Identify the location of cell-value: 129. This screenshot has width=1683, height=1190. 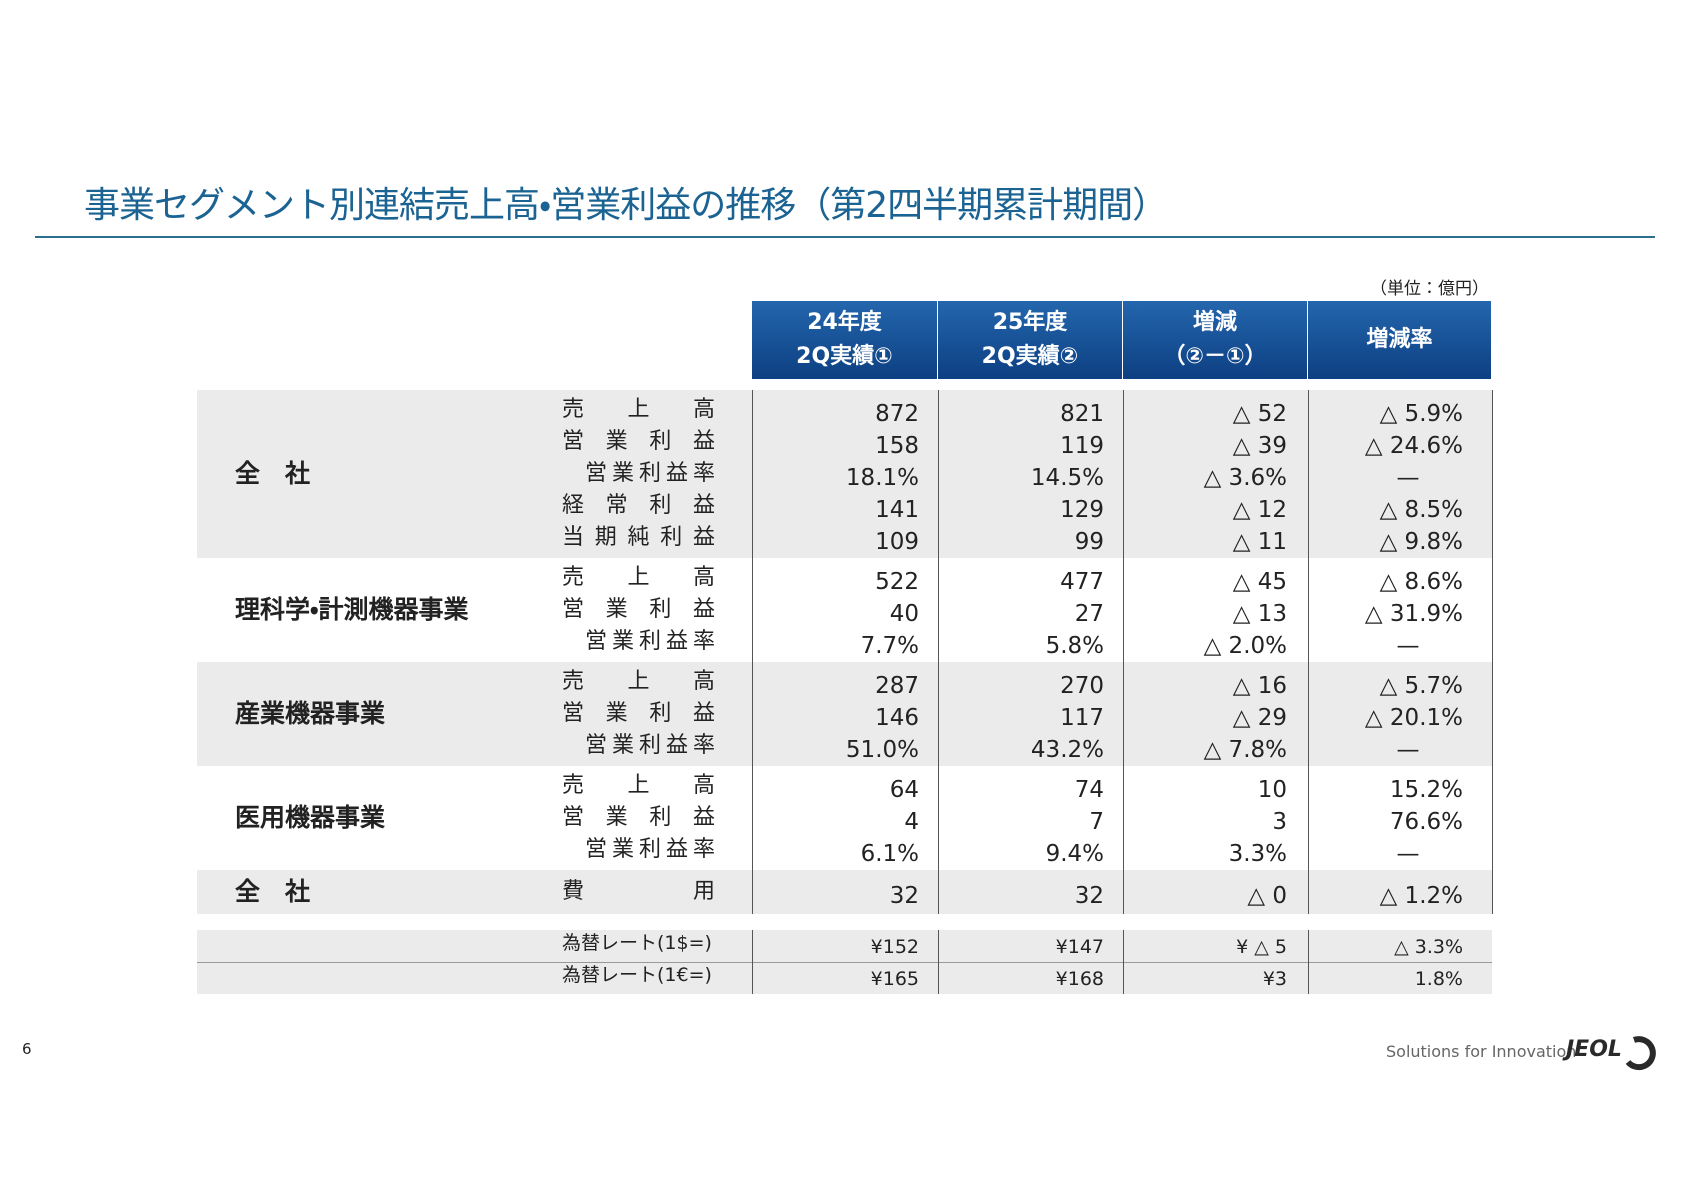
(1082, 510).